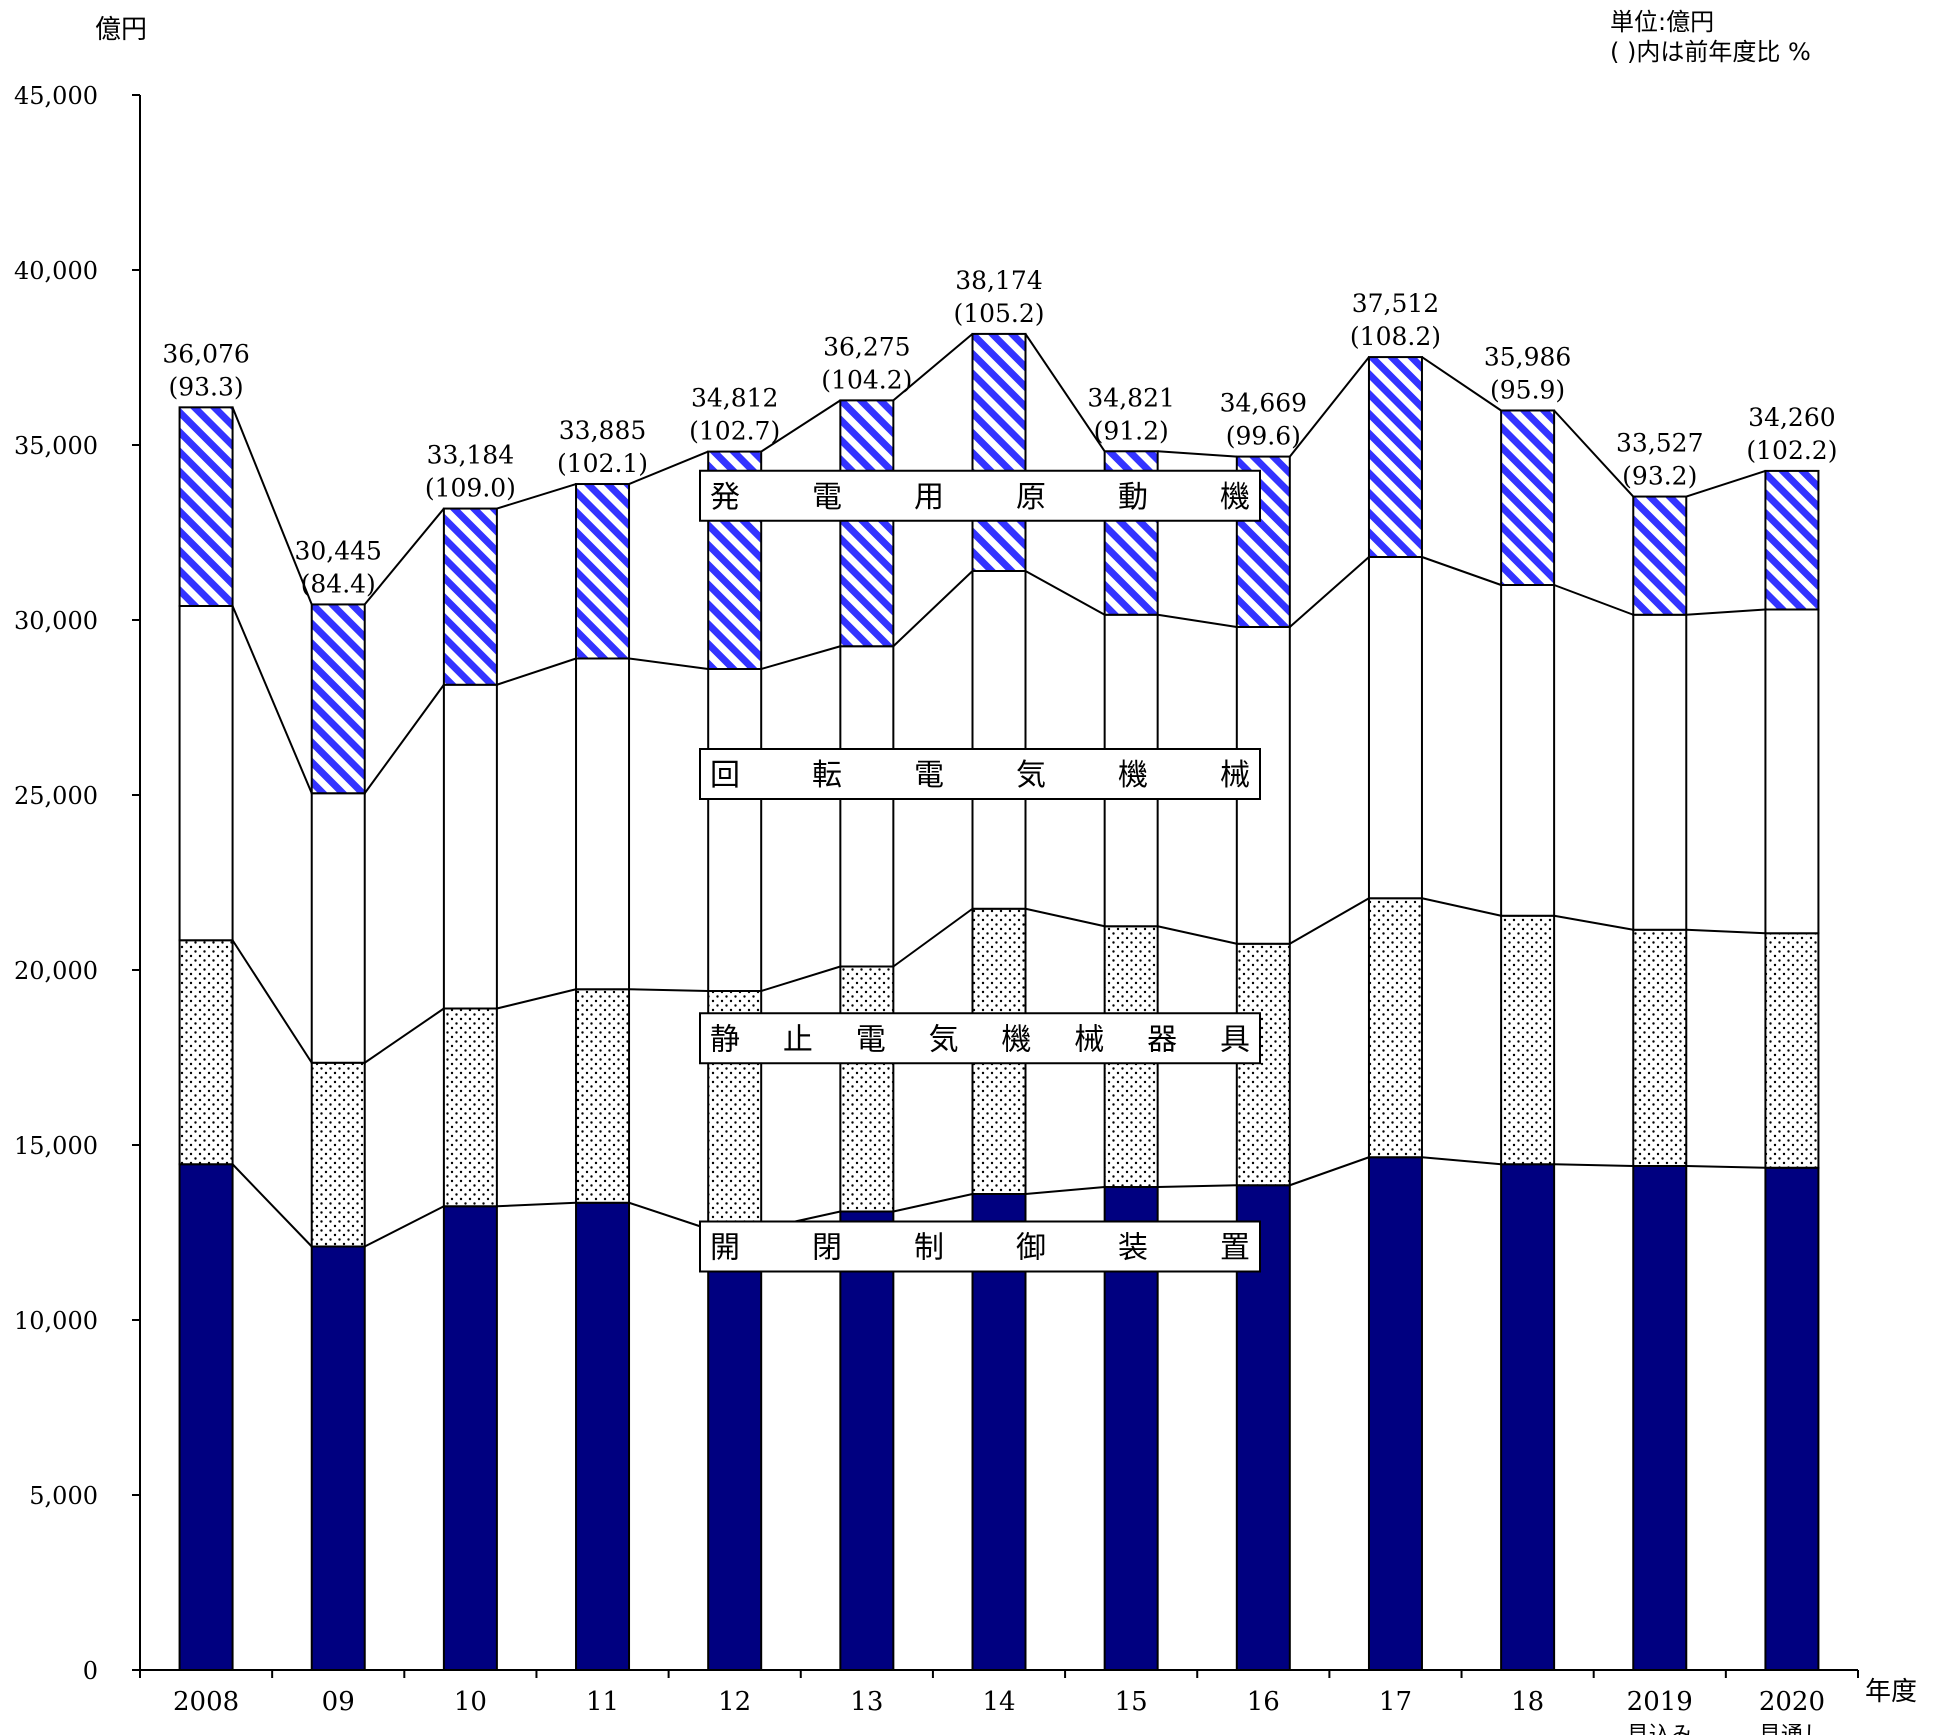 The height and width of the screenshot is (1735, 1935). What do you see at coordinates (602, 1702) in the screenshot?
I see `x-tick-label: 11` at bounding box center [602, 1702].